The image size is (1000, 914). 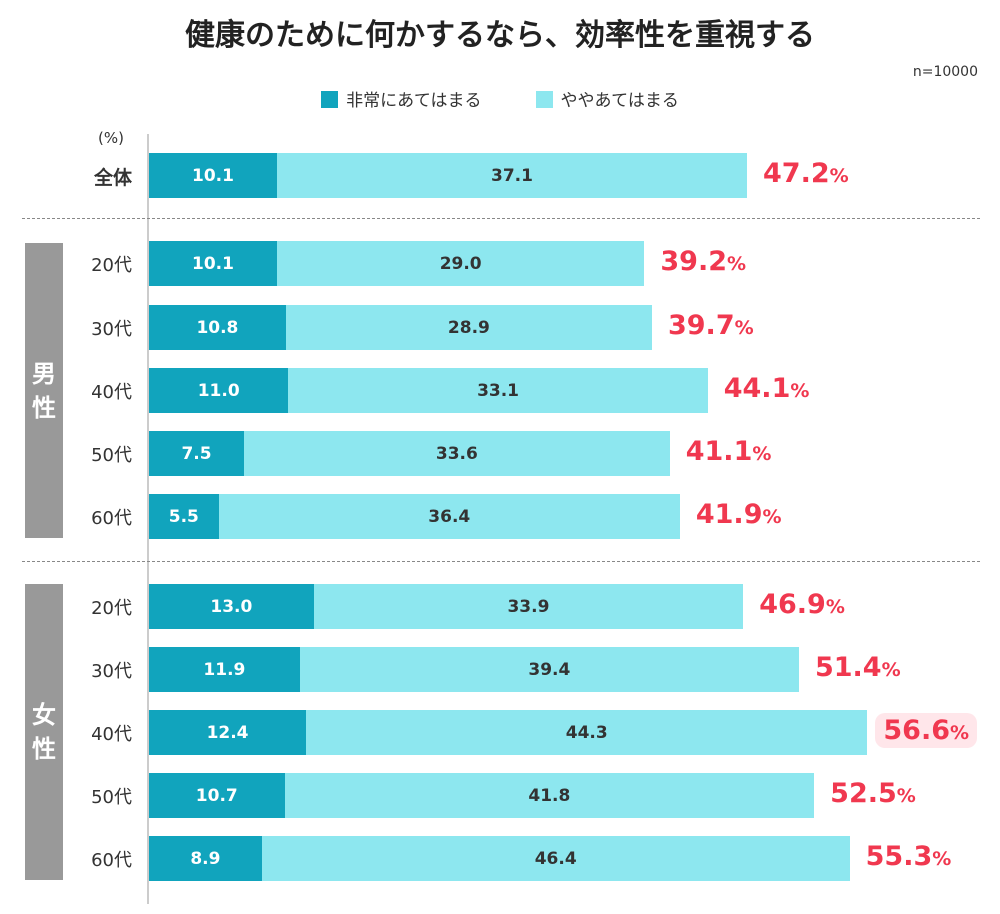 What do you see at coordinates (205, 858) in the screenshot?
I see `bar-segment-1: 8.9` at bounding box center [205, 858].